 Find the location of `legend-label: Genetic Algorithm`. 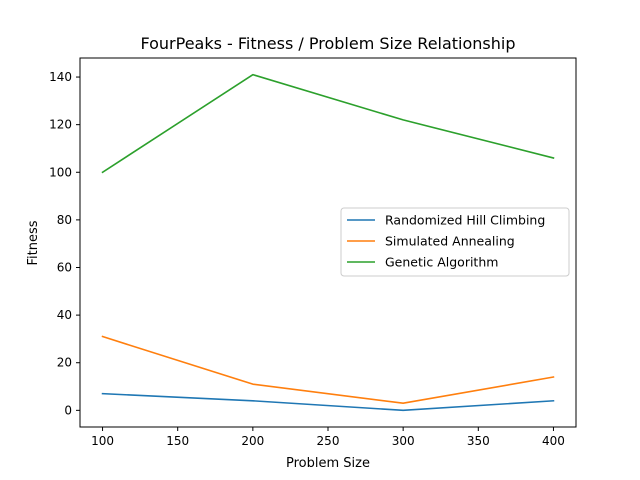

legend-label: Genetic Algorithm is located at coordinates (441, 262).